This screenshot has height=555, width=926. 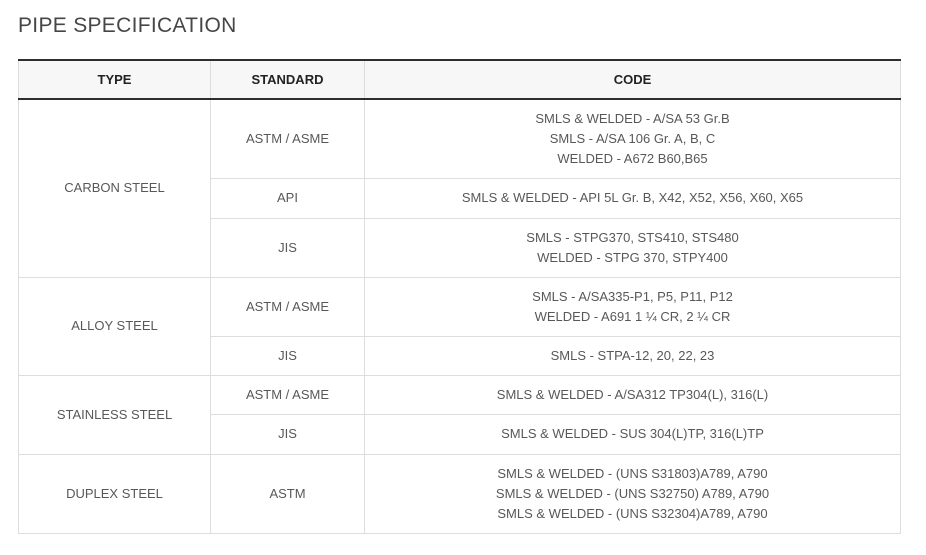 I want to click on code-line: WELDED - A691 1 ¼ CR, 2 ¼ CR, so click(x=632, y=316).